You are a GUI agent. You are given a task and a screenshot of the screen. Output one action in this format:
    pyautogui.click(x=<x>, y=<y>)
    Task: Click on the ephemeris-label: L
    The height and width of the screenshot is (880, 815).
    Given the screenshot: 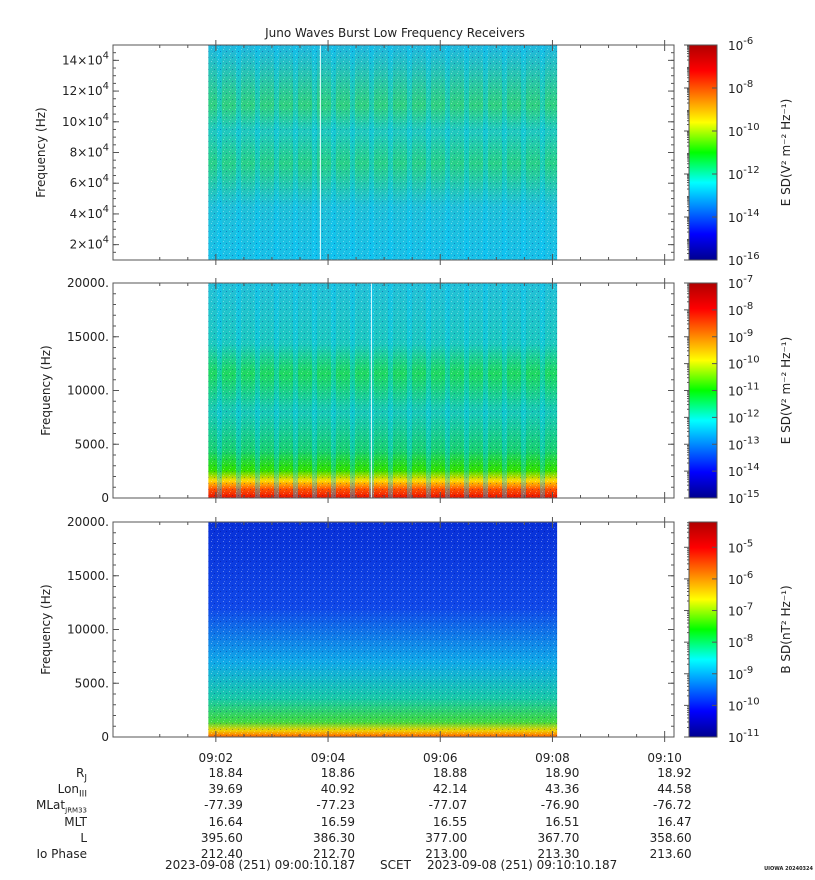 What is the action you would take?
    pyautogui.click(x=83, y=837)
    